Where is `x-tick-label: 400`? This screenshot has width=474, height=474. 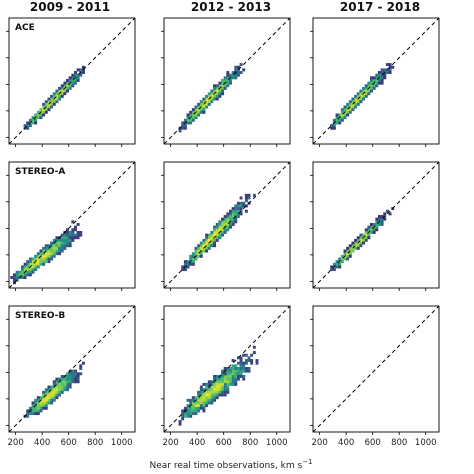
x-tick-label: 400 is located at coordinates (346, 443).